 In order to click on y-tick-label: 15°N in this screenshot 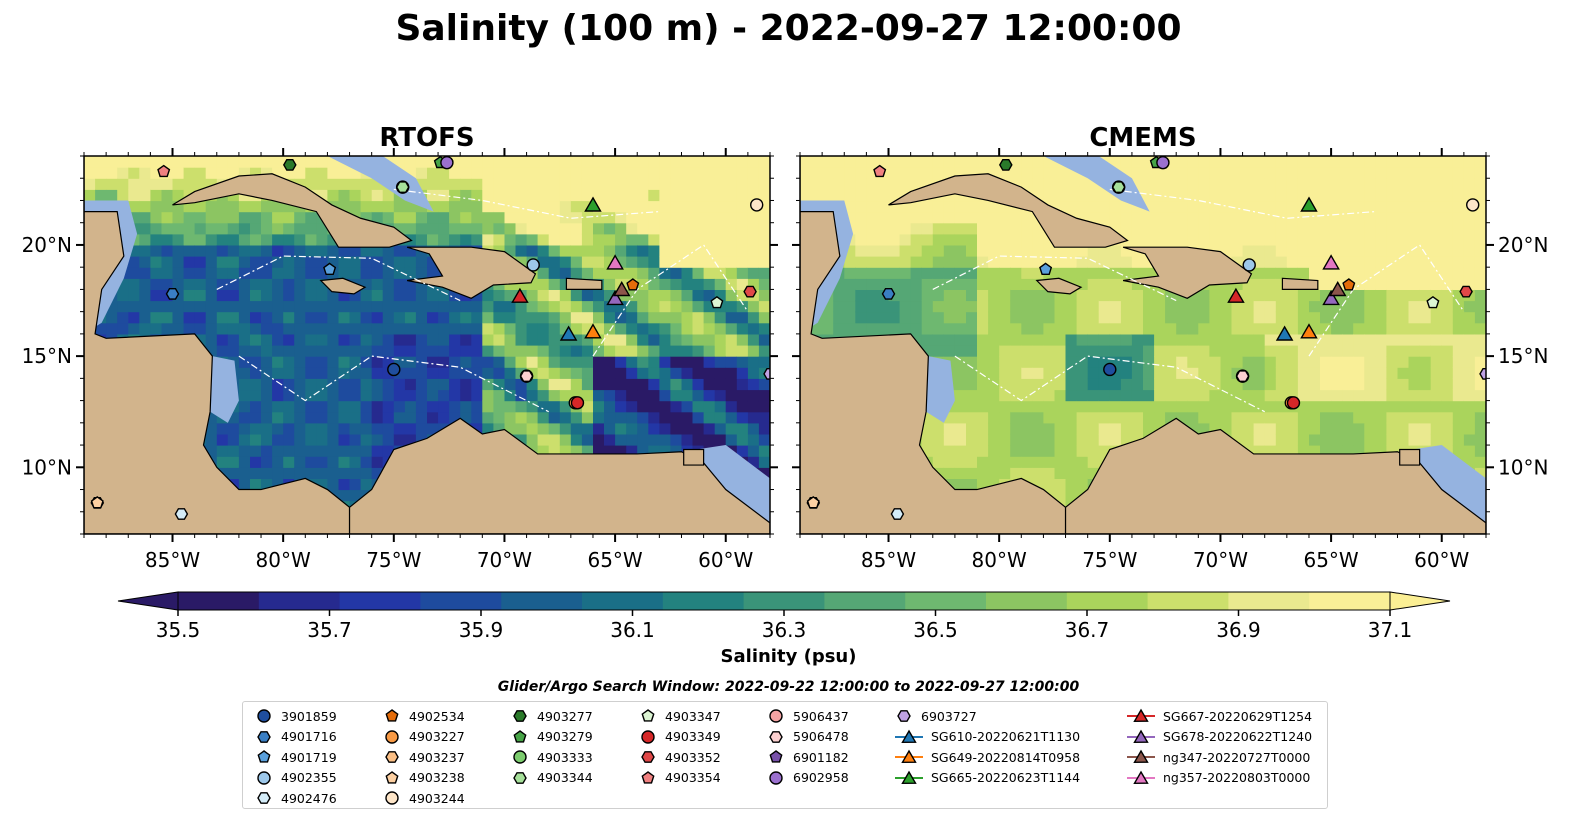, I will do `click(47, 356)`.